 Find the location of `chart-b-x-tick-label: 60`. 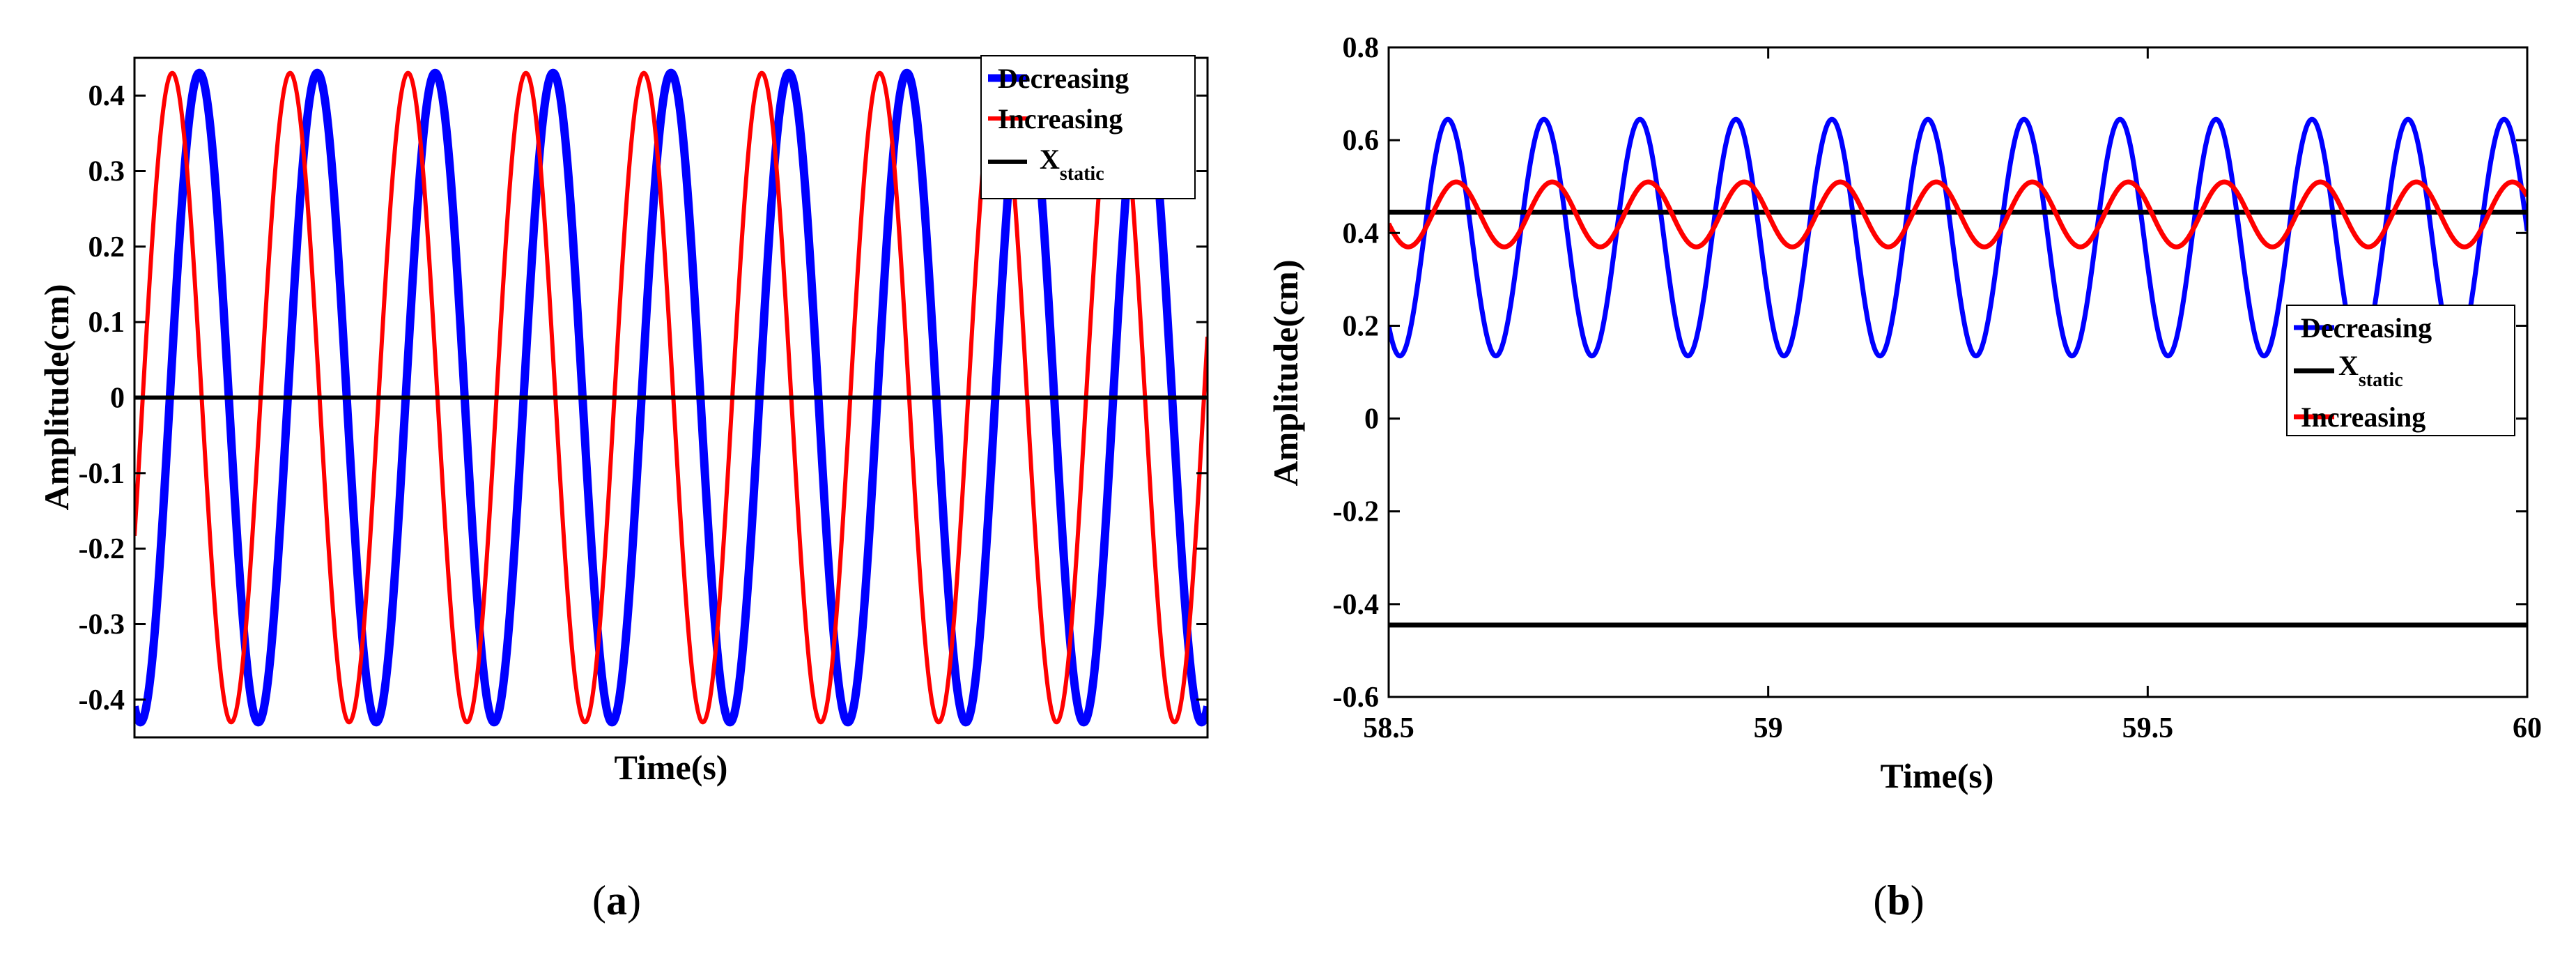

chart-b-x-tick-label: 60 is located at coordinates (2527, 728).